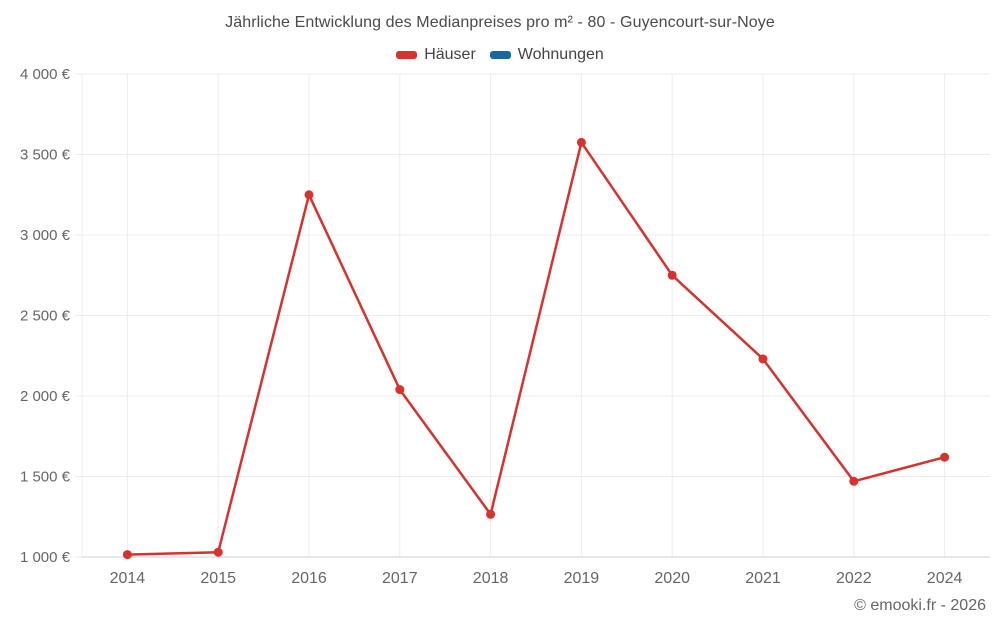  Describe the element at coordinates (945, 578) in the screenshot. I see `x-axis-tick-label: 2024` at that location.